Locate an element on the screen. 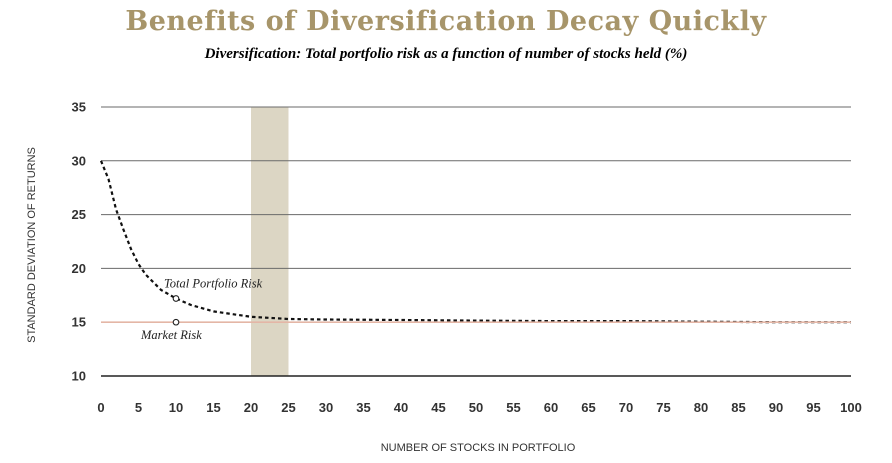 The width and height of the screenshot is (892, 463). x-axis-label: NUMBER OF STOCKS IN PORTFOLIO is located at coordinates (478, 448).